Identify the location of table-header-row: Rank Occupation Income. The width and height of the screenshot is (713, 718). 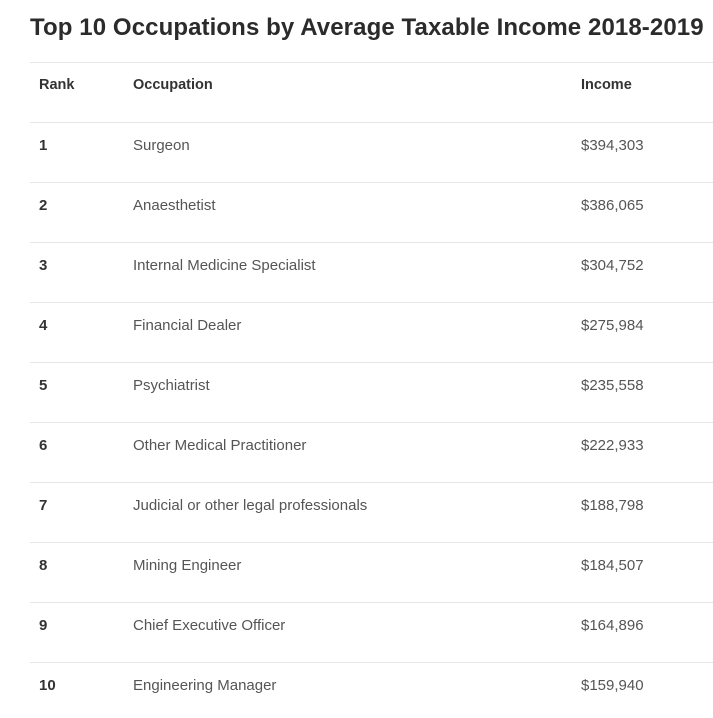
(371, 92).